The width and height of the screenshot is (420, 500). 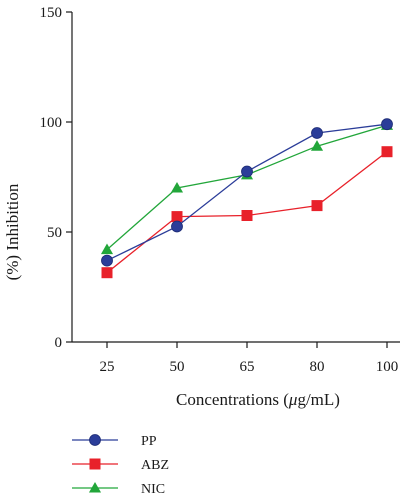 What do you see at coordinates (247, 367) in the screenshot?
I see `x-tick-label: 65` at bounding box center [247, 367].